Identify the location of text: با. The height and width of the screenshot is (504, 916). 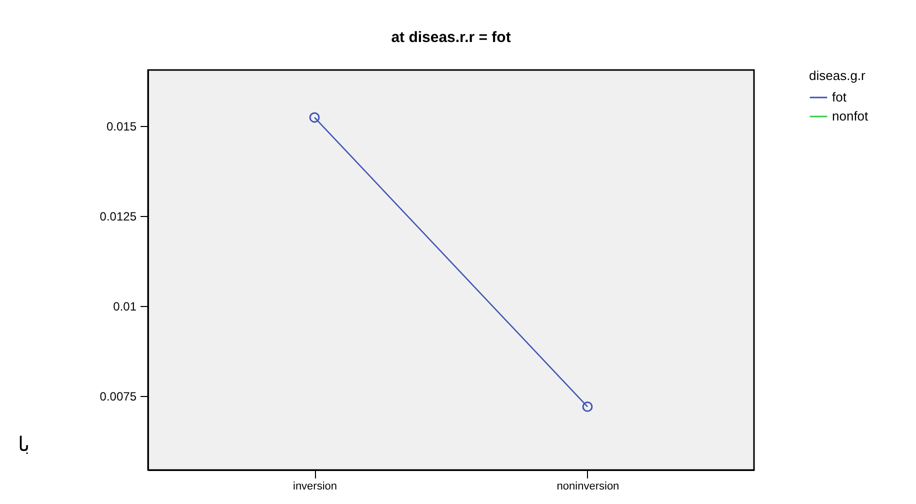
(24, 444).